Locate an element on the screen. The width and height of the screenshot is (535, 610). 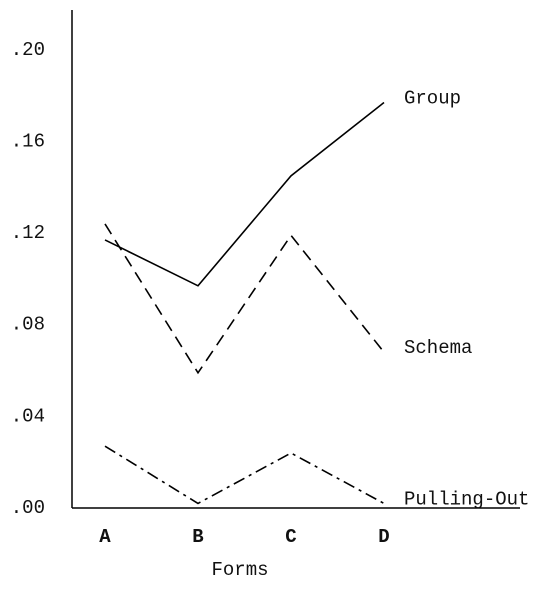
y-tick-label: .20 is located at coordinates (28, 50).